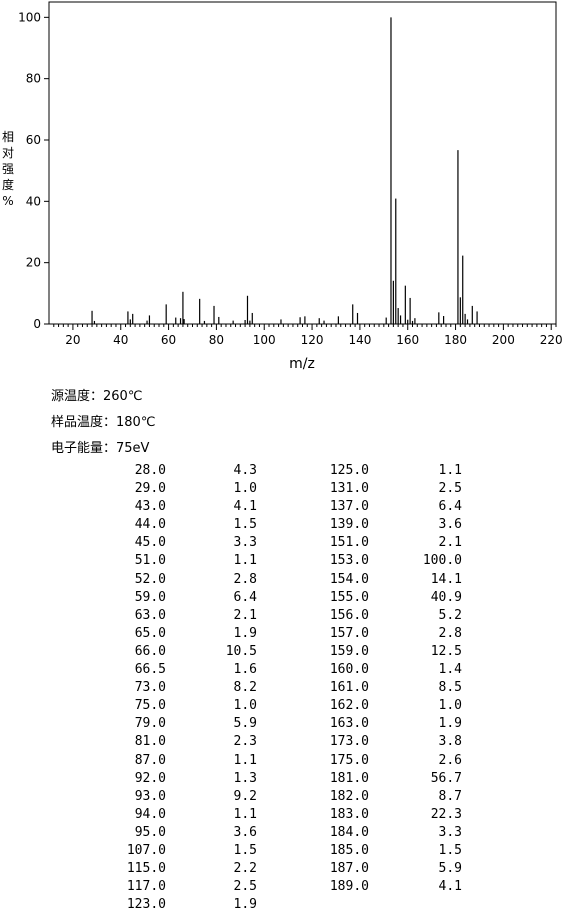 The width and height of the screenshot is (570, 915). Describe the element at coordinates (37, 324) in the screenshot. I see `y-tick-label: 0` at that location.